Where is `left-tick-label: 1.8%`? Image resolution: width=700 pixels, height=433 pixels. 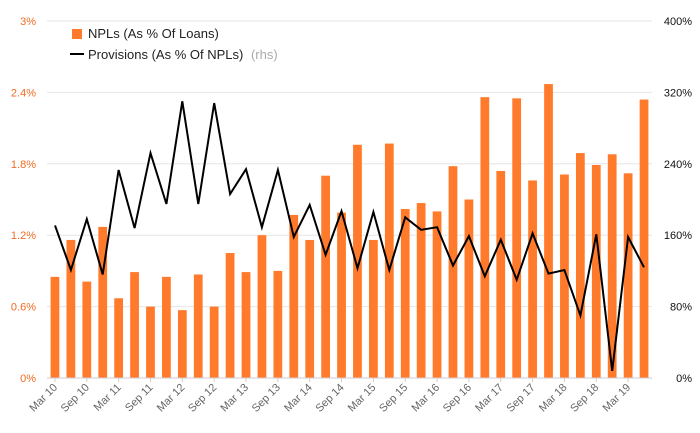
left-tick-label: 1.8% is located at coordinates (23, 165).